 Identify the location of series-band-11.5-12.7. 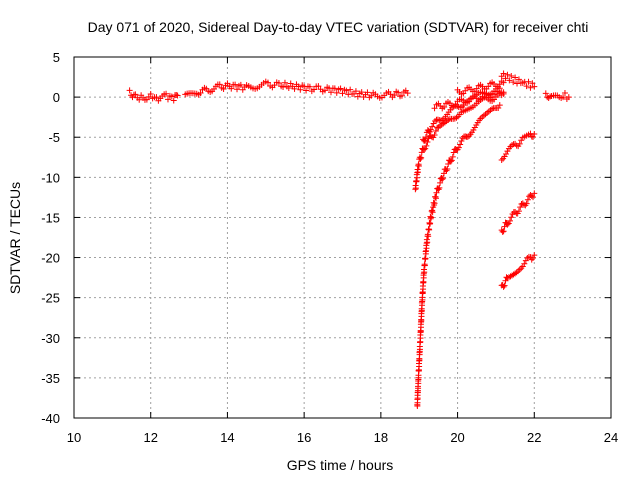
(153, 95).